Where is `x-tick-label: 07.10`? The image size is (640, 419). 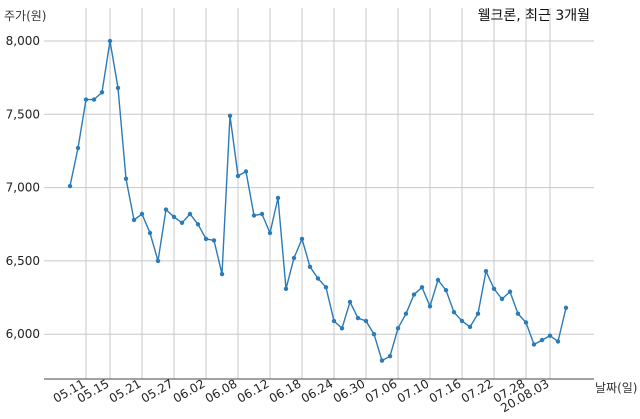 x-tick-label: 07.10 is located at coordinates (413, 390).